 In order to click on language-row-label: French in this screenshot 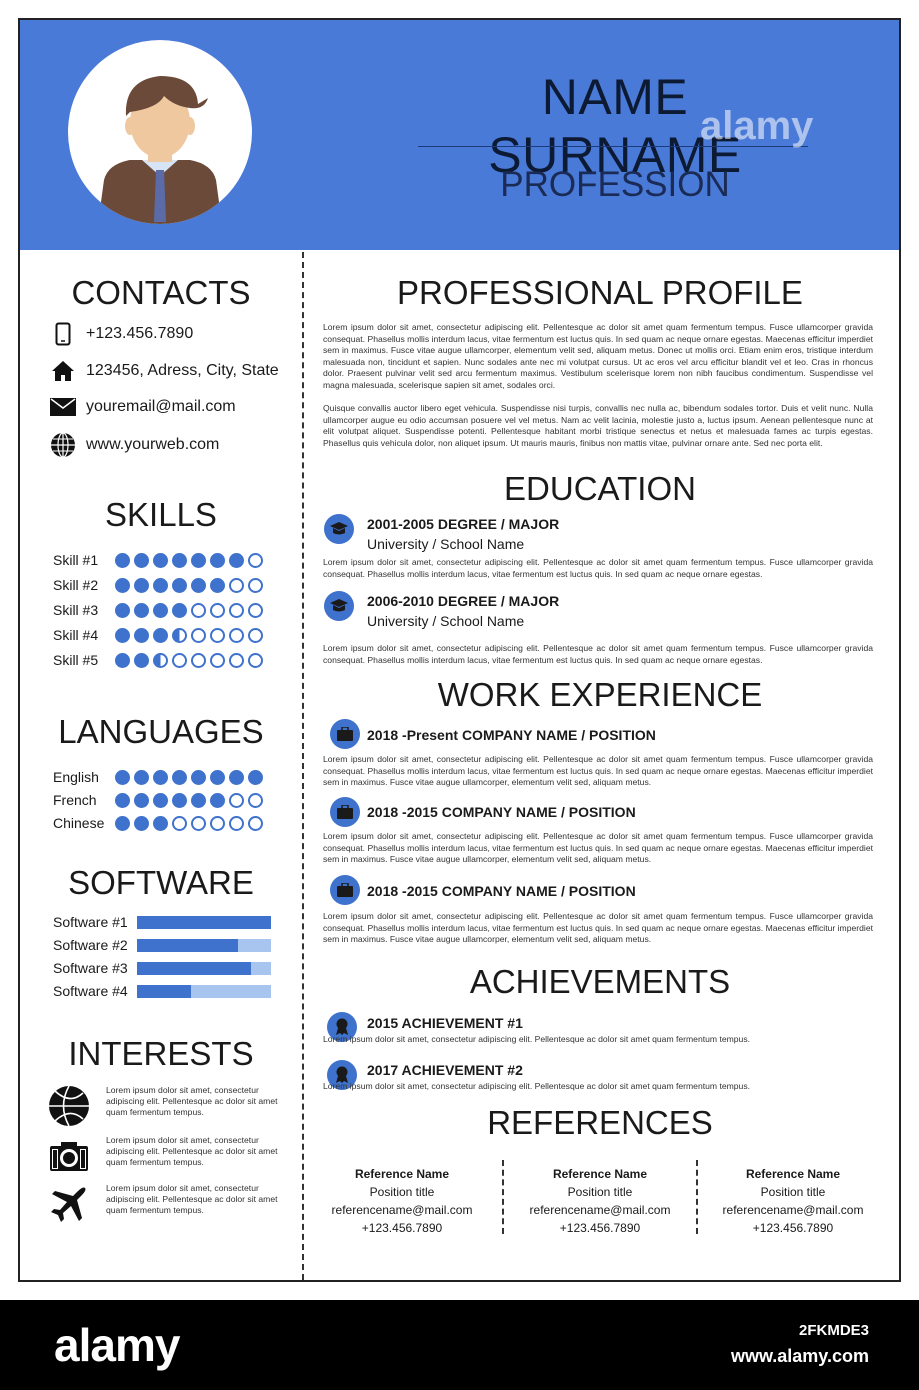, I will do `click(75, 800)`.